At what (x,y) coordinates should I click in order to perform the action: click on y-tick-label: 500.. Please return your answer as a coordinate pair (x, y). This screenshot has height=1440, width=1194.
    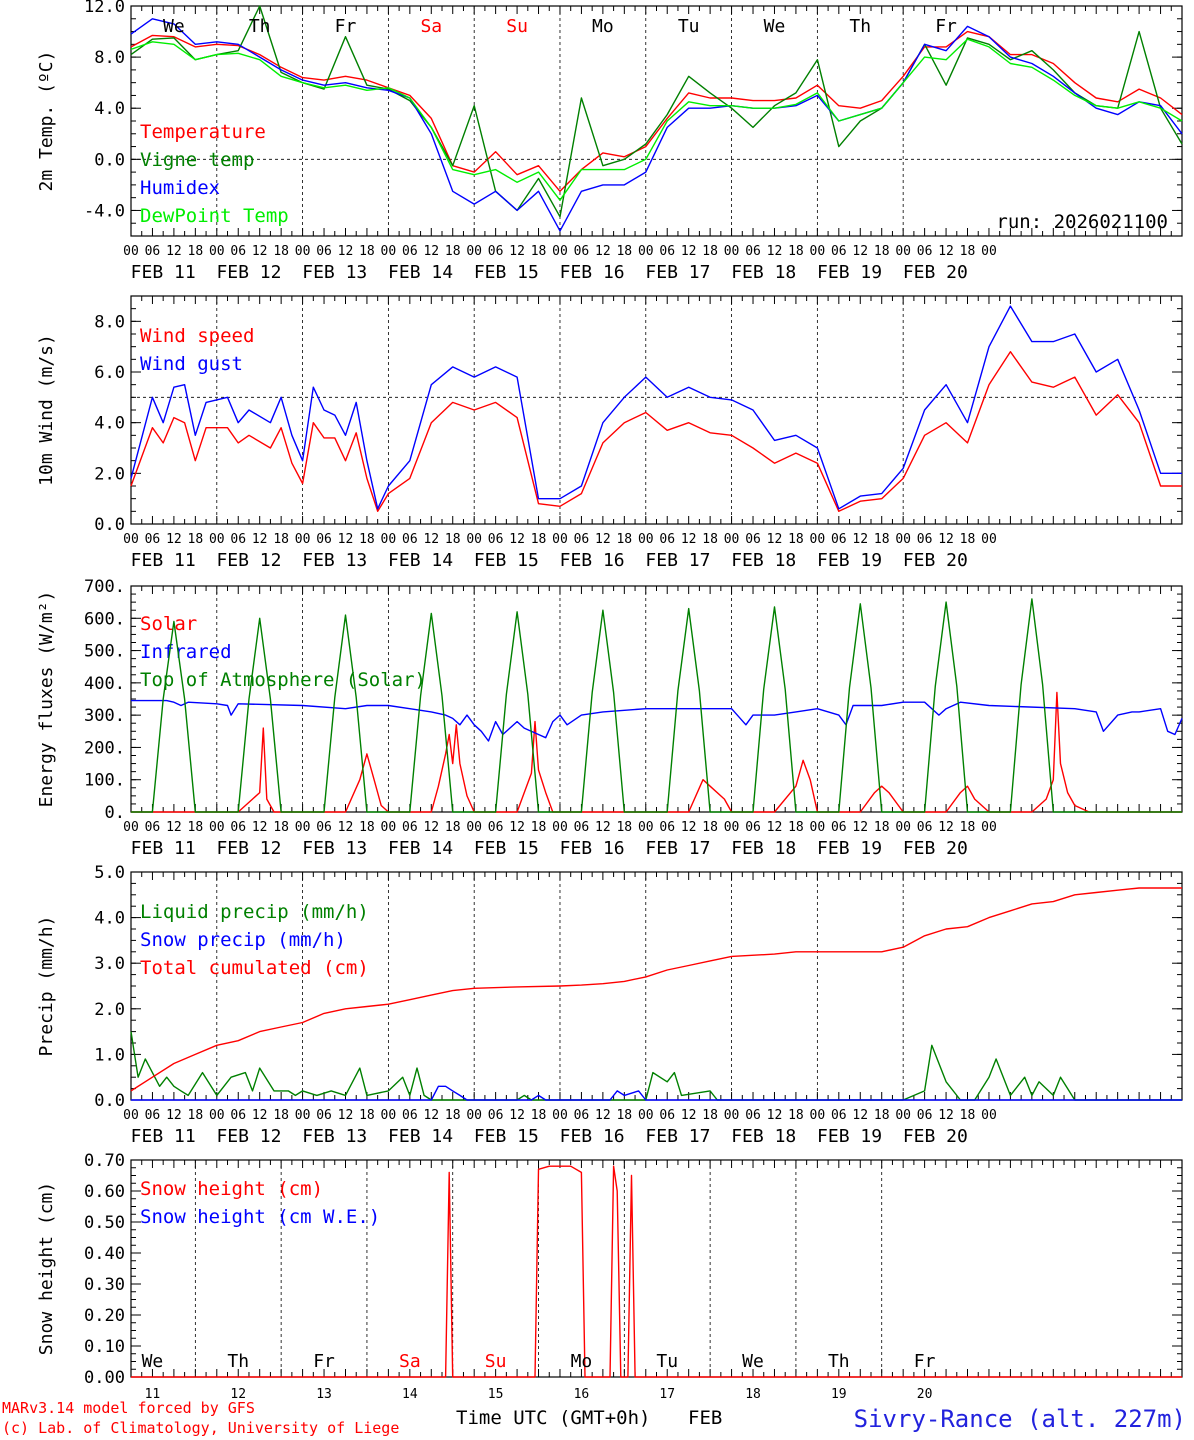
    Looking at the image, I should click on (104, 652).